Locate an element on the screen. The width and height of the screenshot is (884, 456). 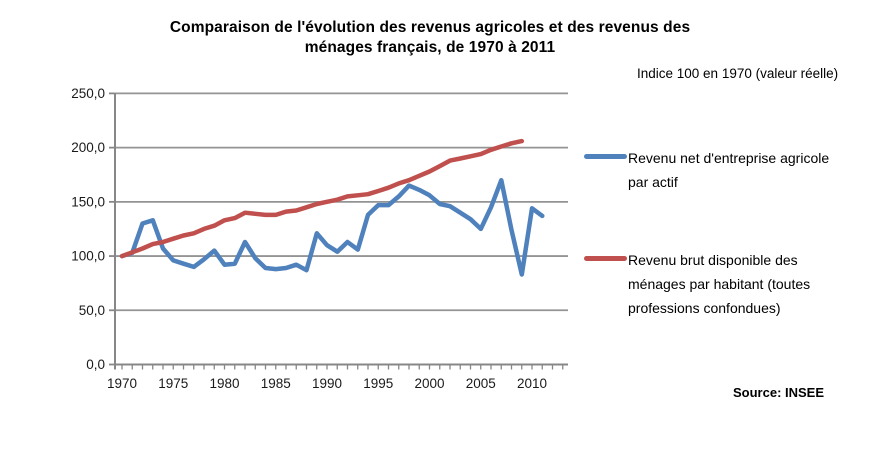
svg-text: 50,0 is located at coordinates (92, 310).